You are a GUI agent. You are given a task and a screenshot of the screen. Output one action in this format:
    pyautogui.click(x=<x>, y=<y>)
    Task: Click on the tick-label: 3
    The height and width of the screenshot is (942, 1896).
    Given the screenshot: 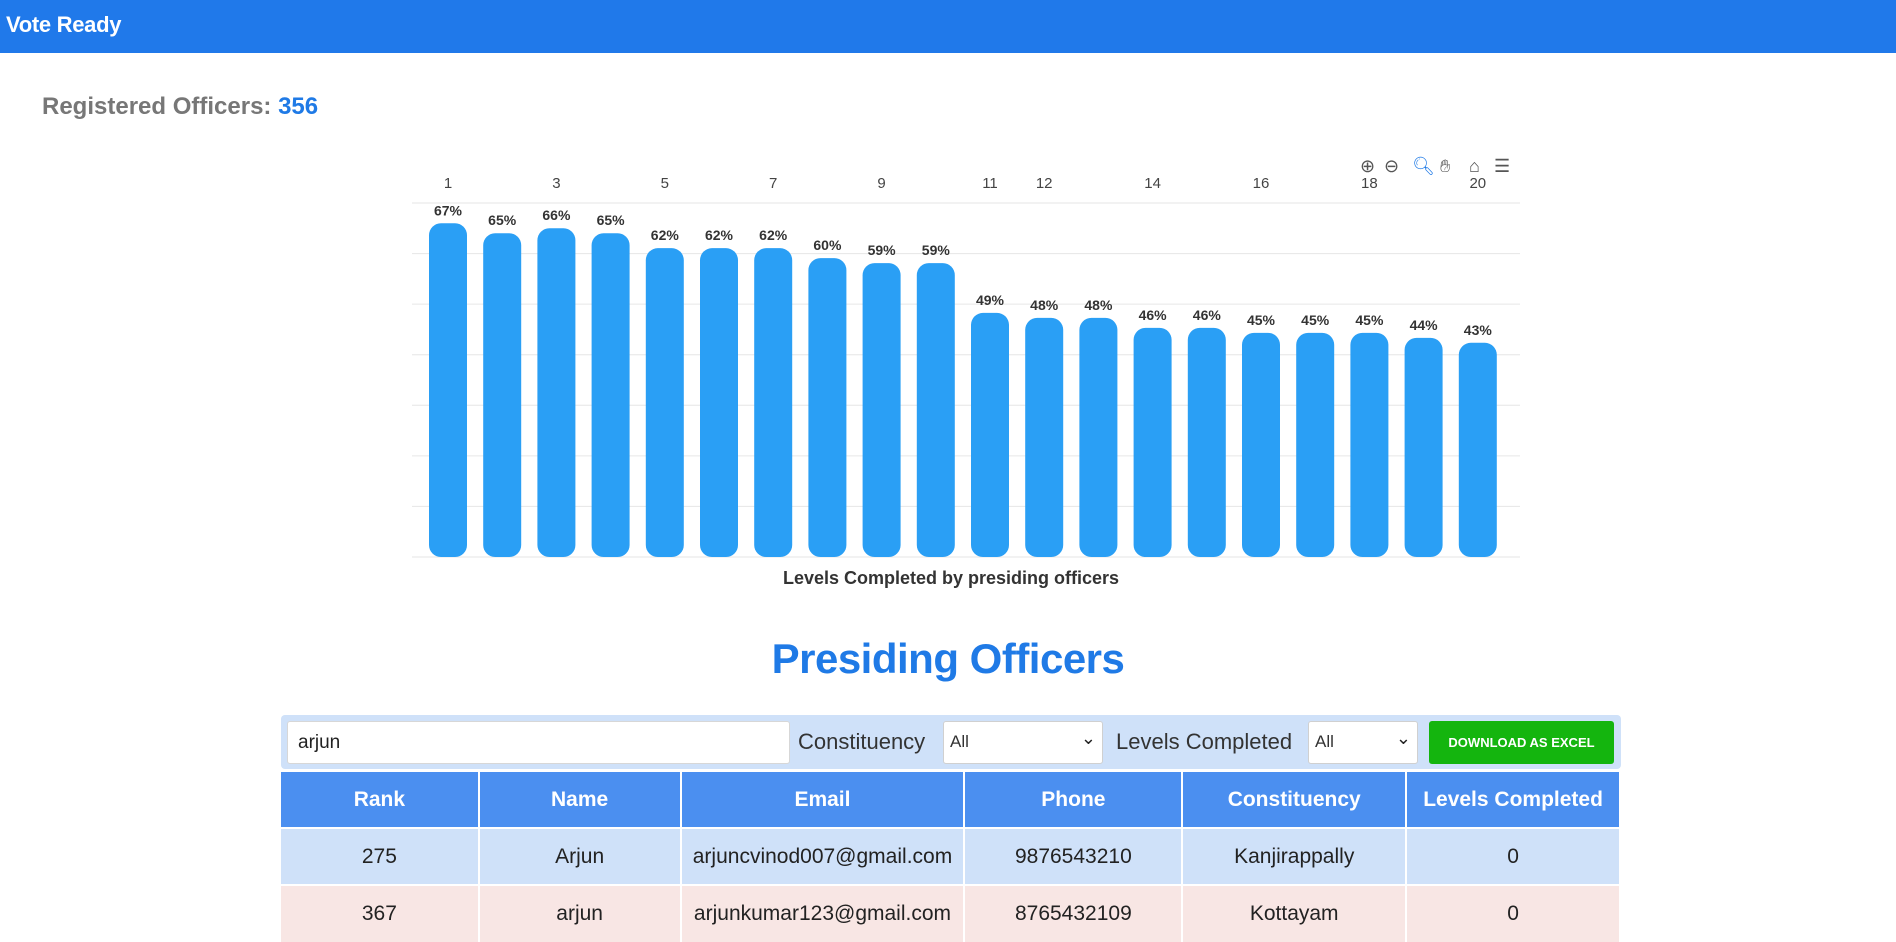 What is the action you would take?
    pyautogui.click(x=556, y=183)
    